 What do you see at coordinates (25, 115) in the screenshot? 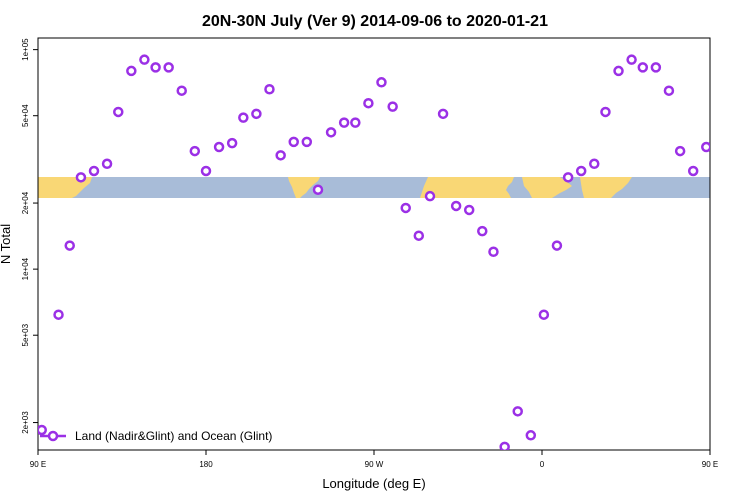
I see `y-tick-label: 5e+04` at bounding box center [25, 115].